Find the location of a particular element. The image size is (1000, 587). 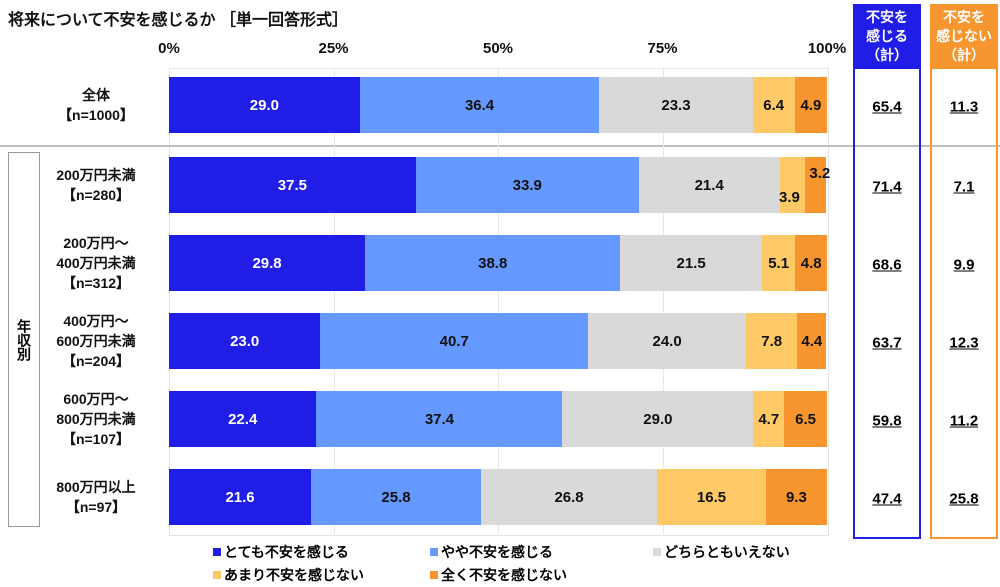

data-label: 37.4 is located at coordinates (439, 419).